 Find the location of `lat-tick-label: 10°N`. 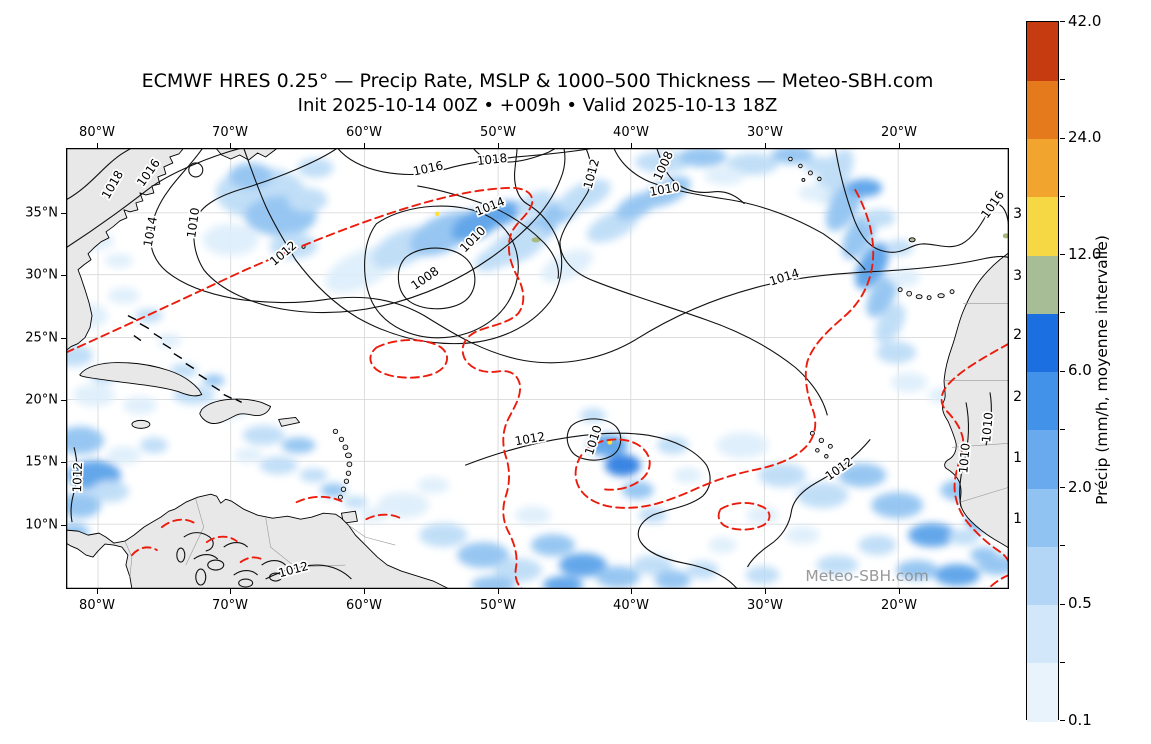

lat-tick-label: 10°N is located at coordinates (41, 525).